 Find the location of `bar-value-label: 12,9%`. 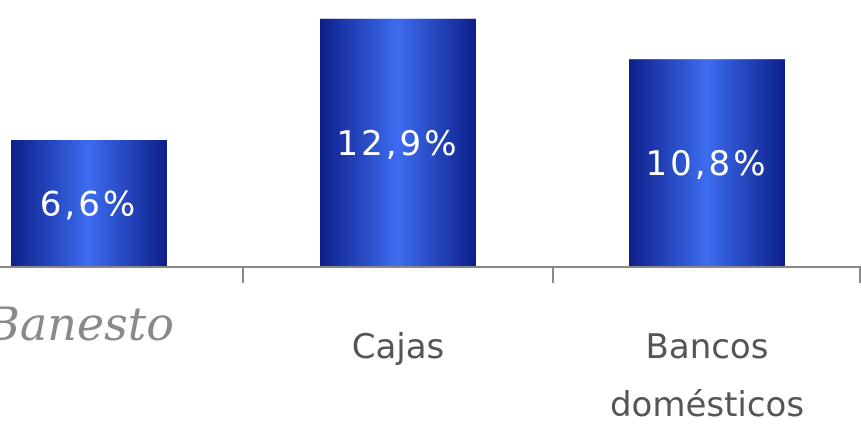

bar-value-label: 12,9% is located at coordinates (397, 144).